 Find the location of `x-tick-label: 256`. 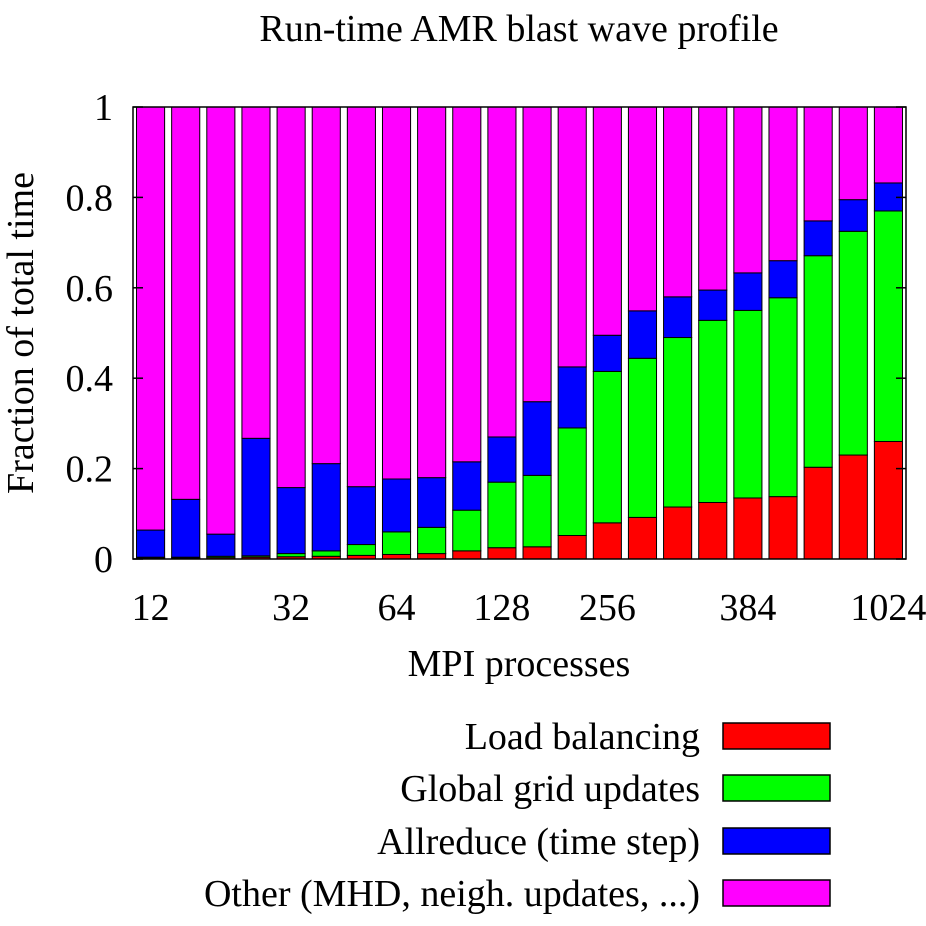

x-tick-label: 256 is located at coordinates (607, 608).